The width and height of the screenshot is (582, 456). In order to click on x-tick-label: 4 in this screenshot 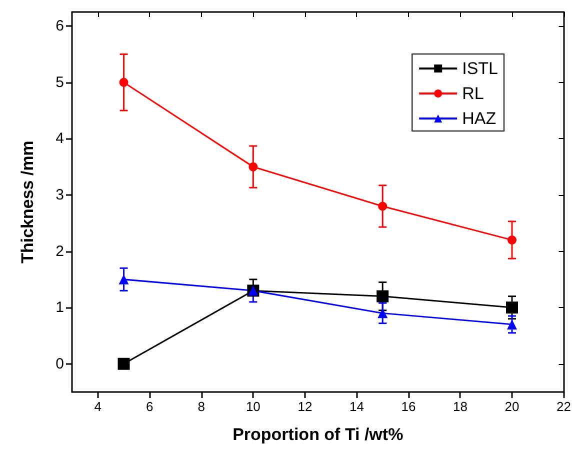, I will do `click(98, 406)`.